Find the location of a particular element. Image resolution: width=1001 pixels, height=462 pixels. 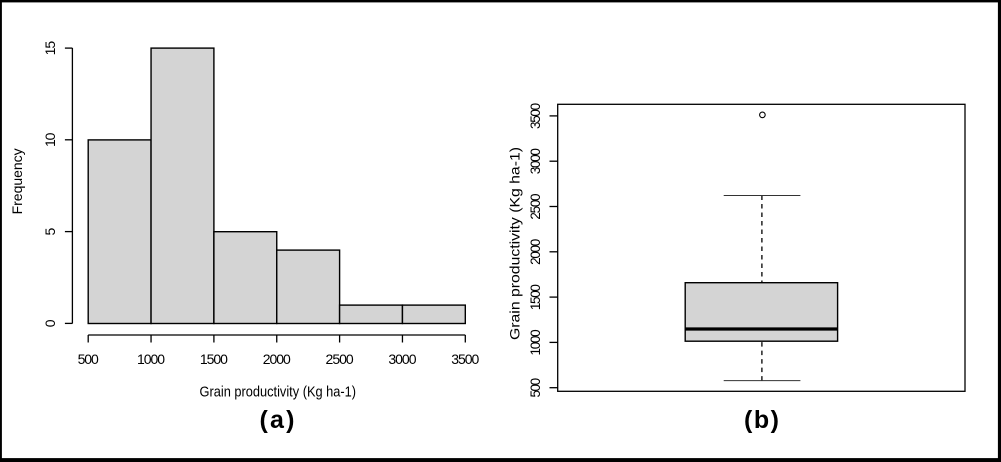

svg-text: (b) is located at coordinates (761, 420).